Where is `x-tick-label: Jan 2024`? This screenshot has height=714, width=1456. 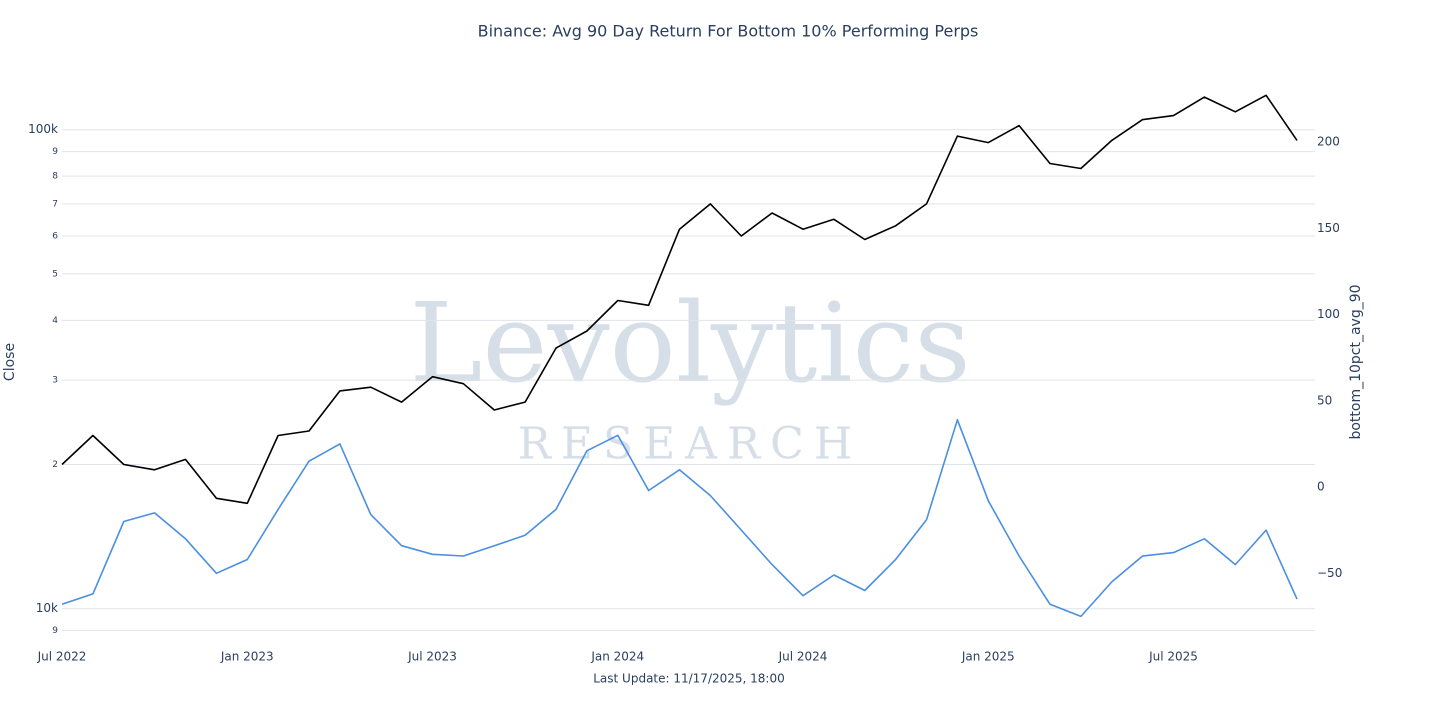 x-tick-label: Jan 2024 is located at coordinates (617, 657).